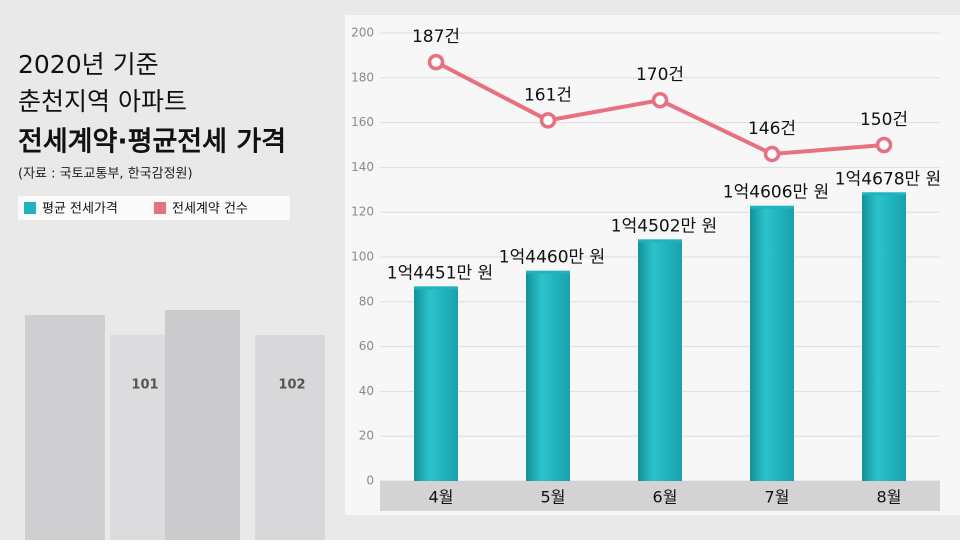 This screenshot has height=544, width=960. Describe the element at coordinates (441, 497) in the screenshot. I see `x-tick-label: 4월` at that location.